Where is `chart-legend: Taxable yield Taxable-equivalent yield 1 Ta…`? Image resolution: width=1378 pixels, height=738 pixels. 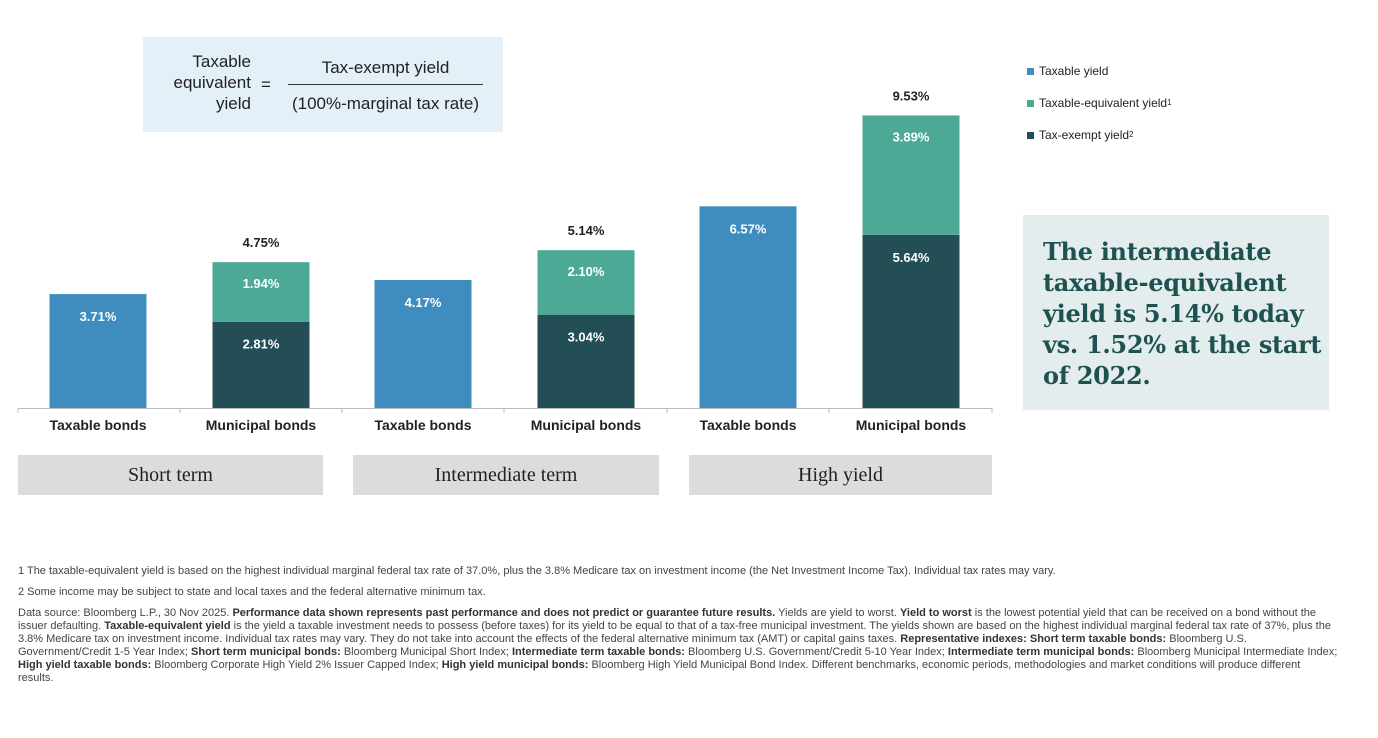 chart-legend: Taxable yield Taxable-equivalent yield 1 Ta… is located at coordinates (1099, 111).